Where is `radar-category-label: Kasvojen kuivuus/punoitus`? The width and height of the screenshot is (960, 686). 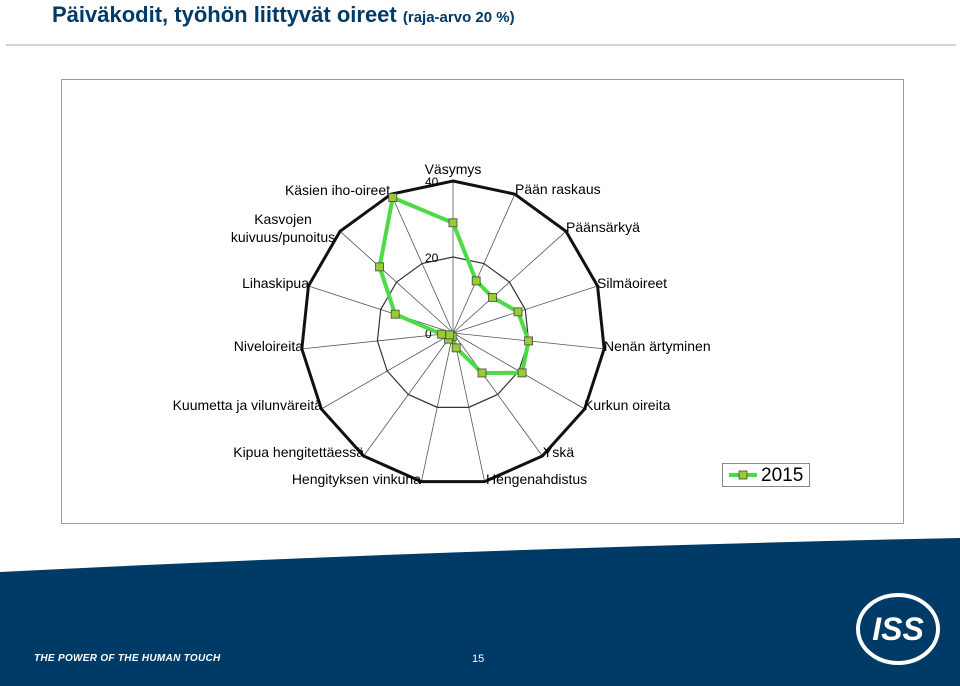
radar-category-label: Kasvojen kuivuus/punoitus is located at coordinates (283, 228).